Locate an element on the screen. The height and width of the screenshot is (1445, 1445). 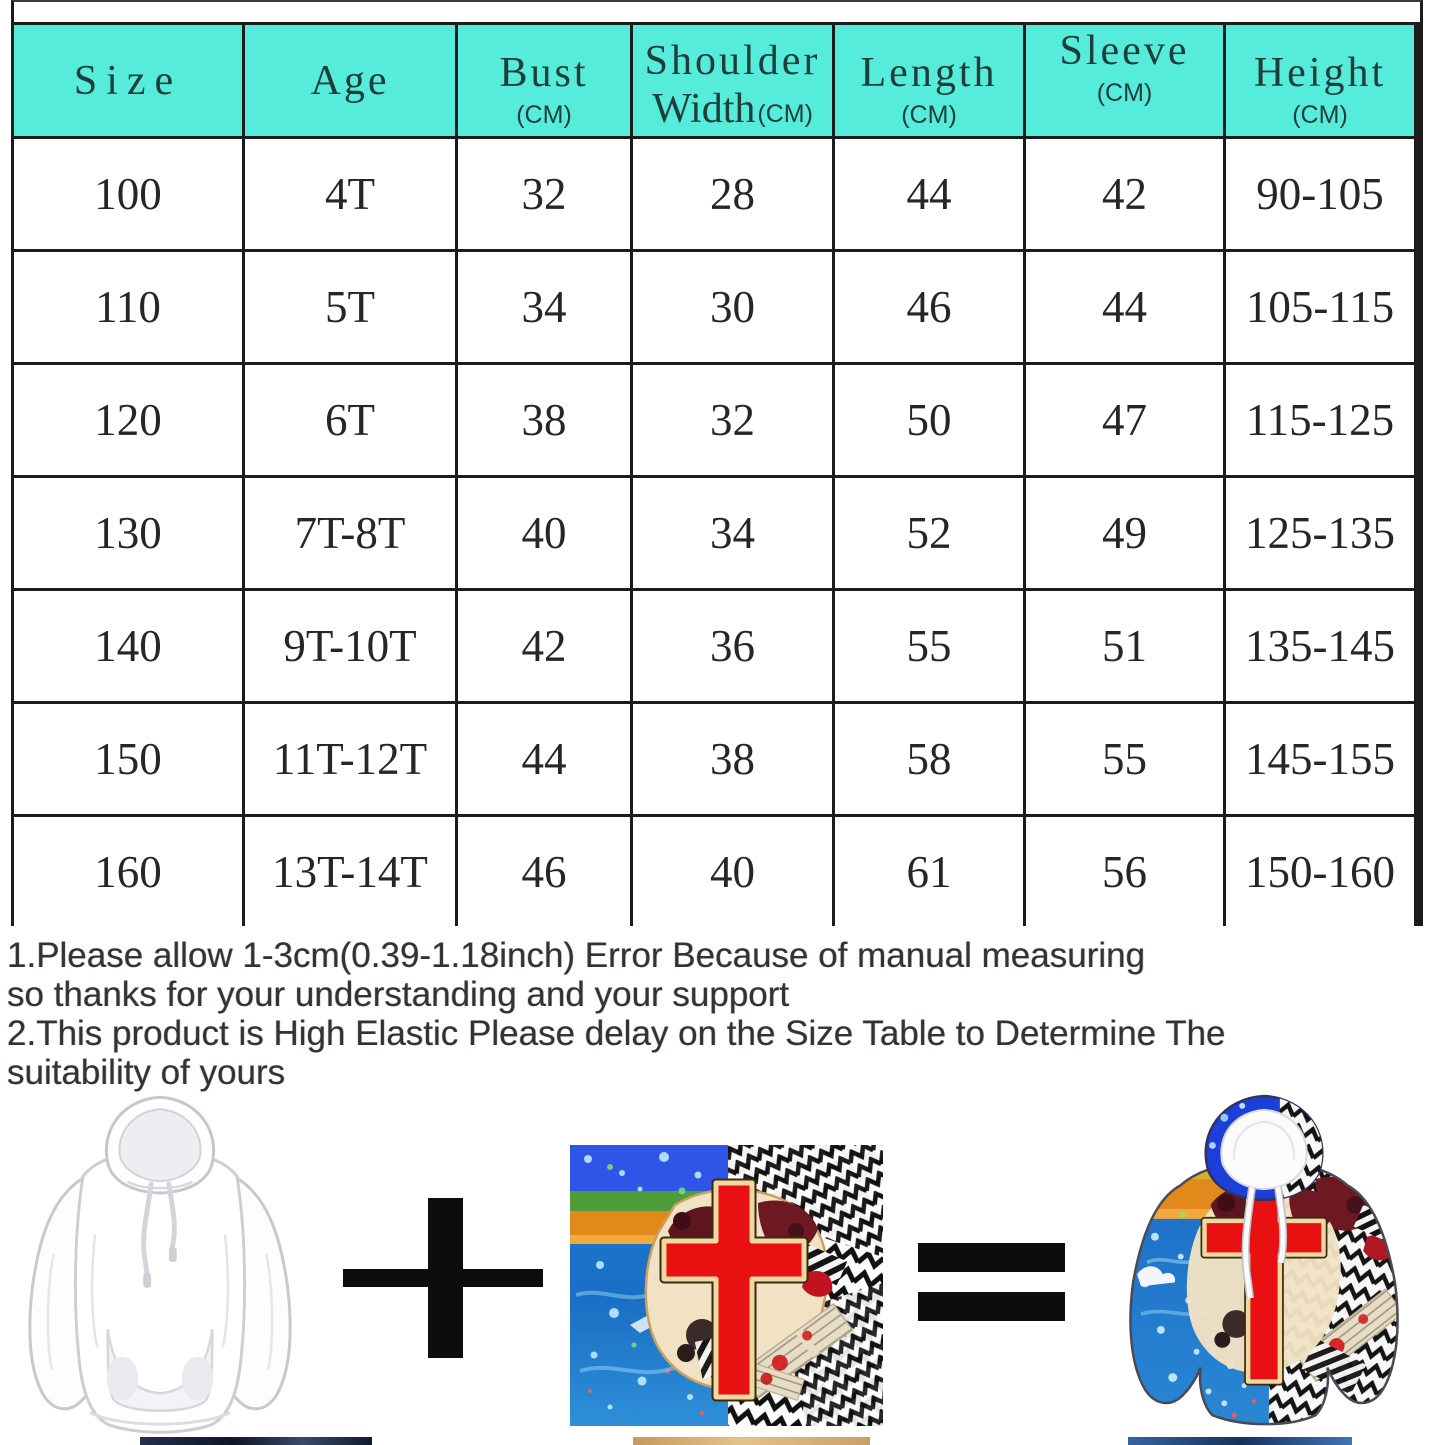
table-cell: 145-155 is located at coordinates (1320, 759).